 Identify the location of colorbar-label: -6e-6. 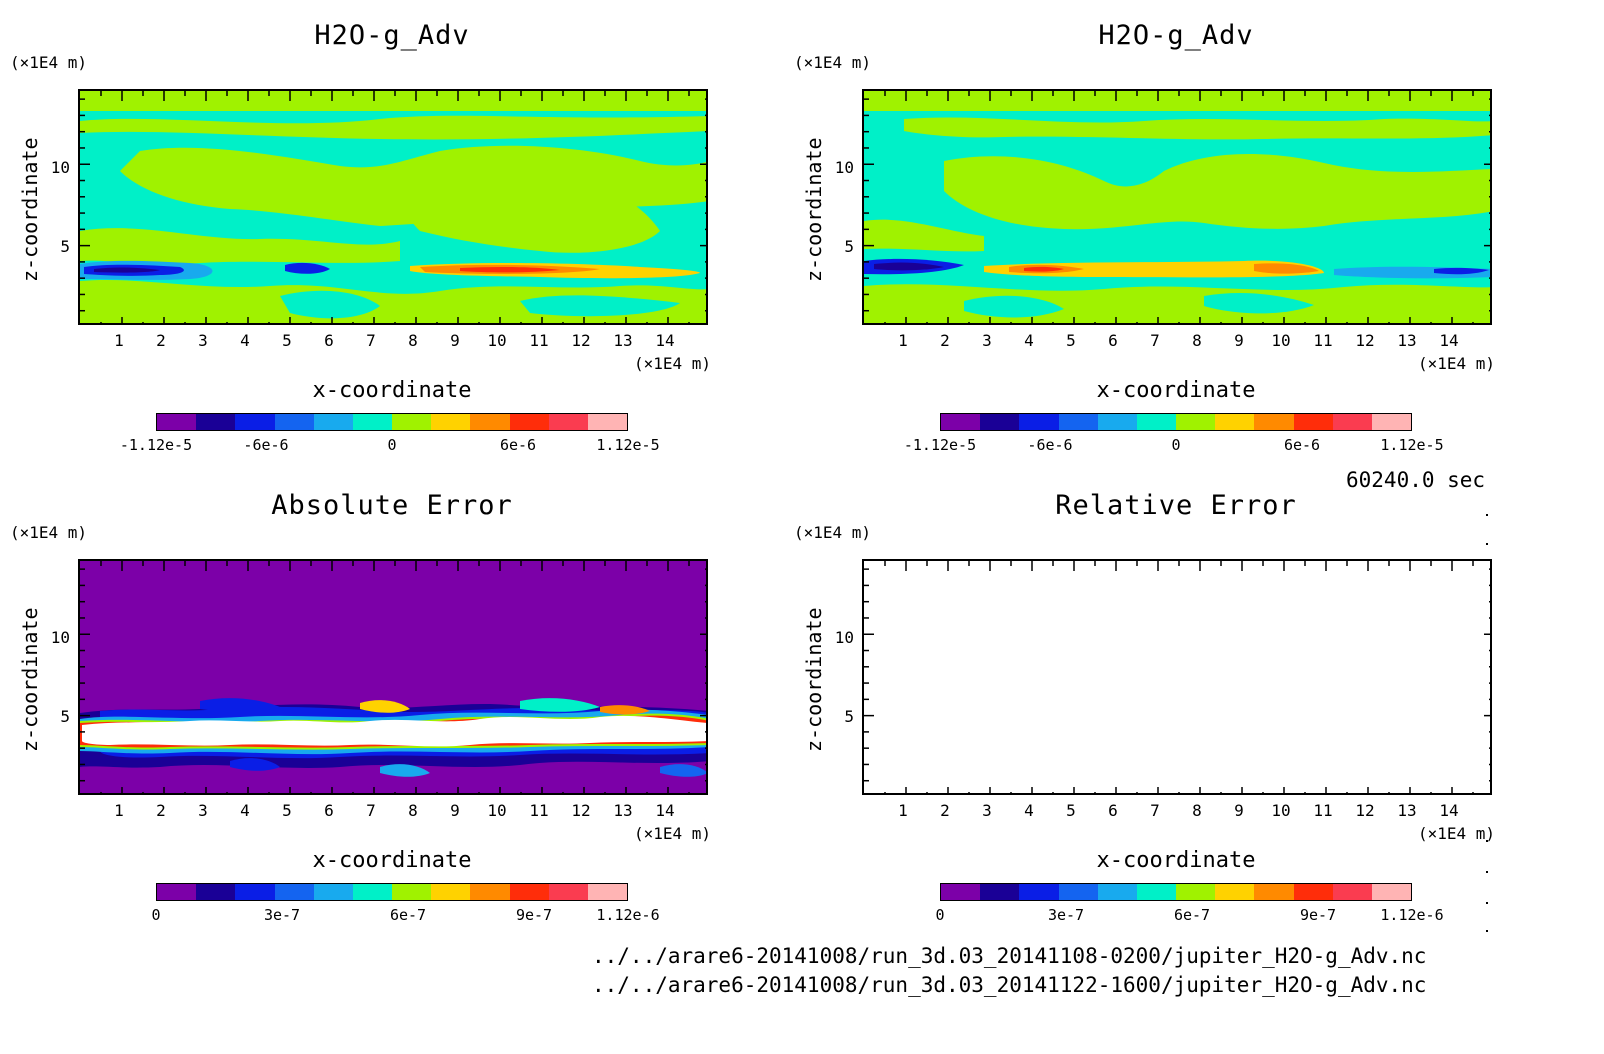
(1050, 445).